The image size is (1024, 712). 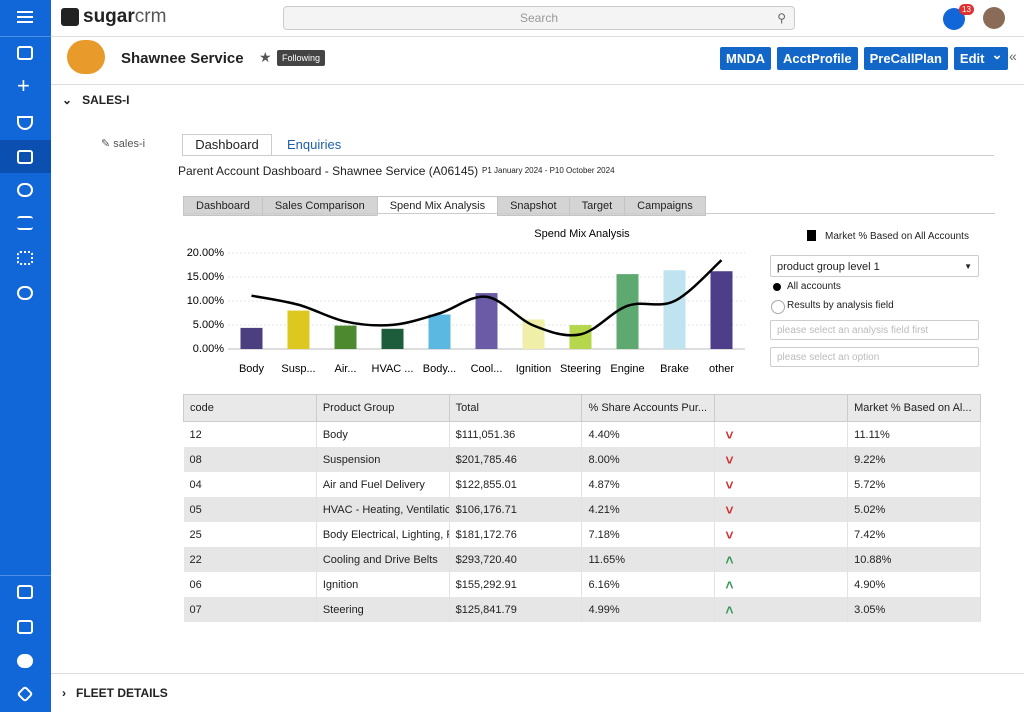 What do you see at coordinates (648, 584) in the screenshot?
I see `table-cell: 6.16%` at bounding box center [648, 584].